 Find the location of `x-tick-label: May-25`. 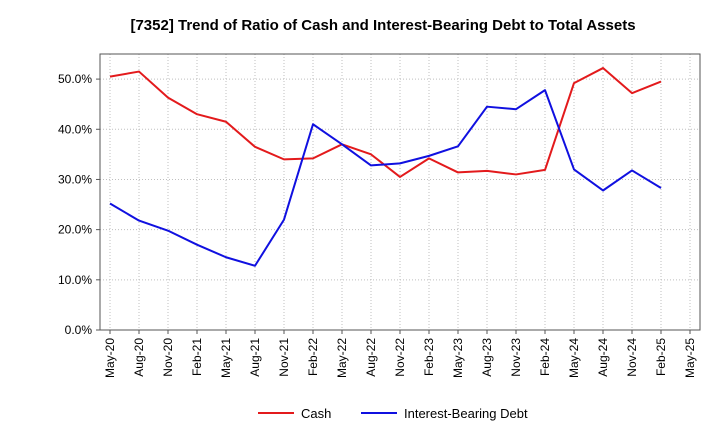

x-tick-label: May-25 is located at coordinates (690, 358).